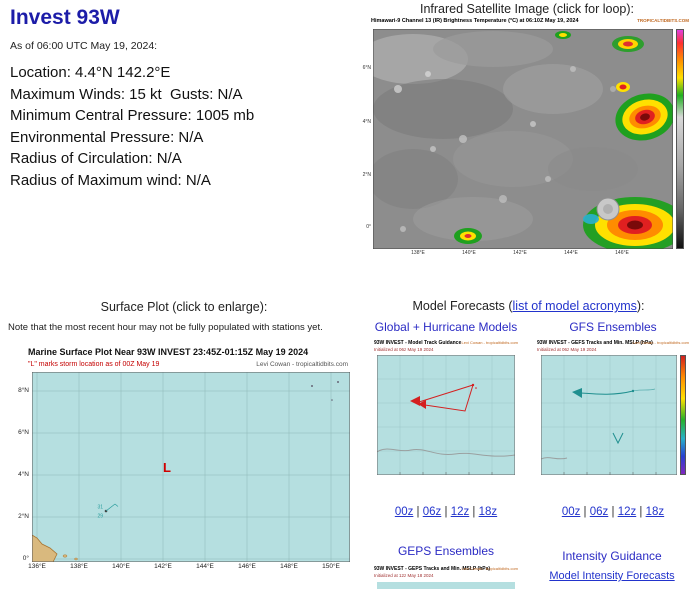  I want to click on global-models-heading: Global + Hurricane Models, so click(446, 327).